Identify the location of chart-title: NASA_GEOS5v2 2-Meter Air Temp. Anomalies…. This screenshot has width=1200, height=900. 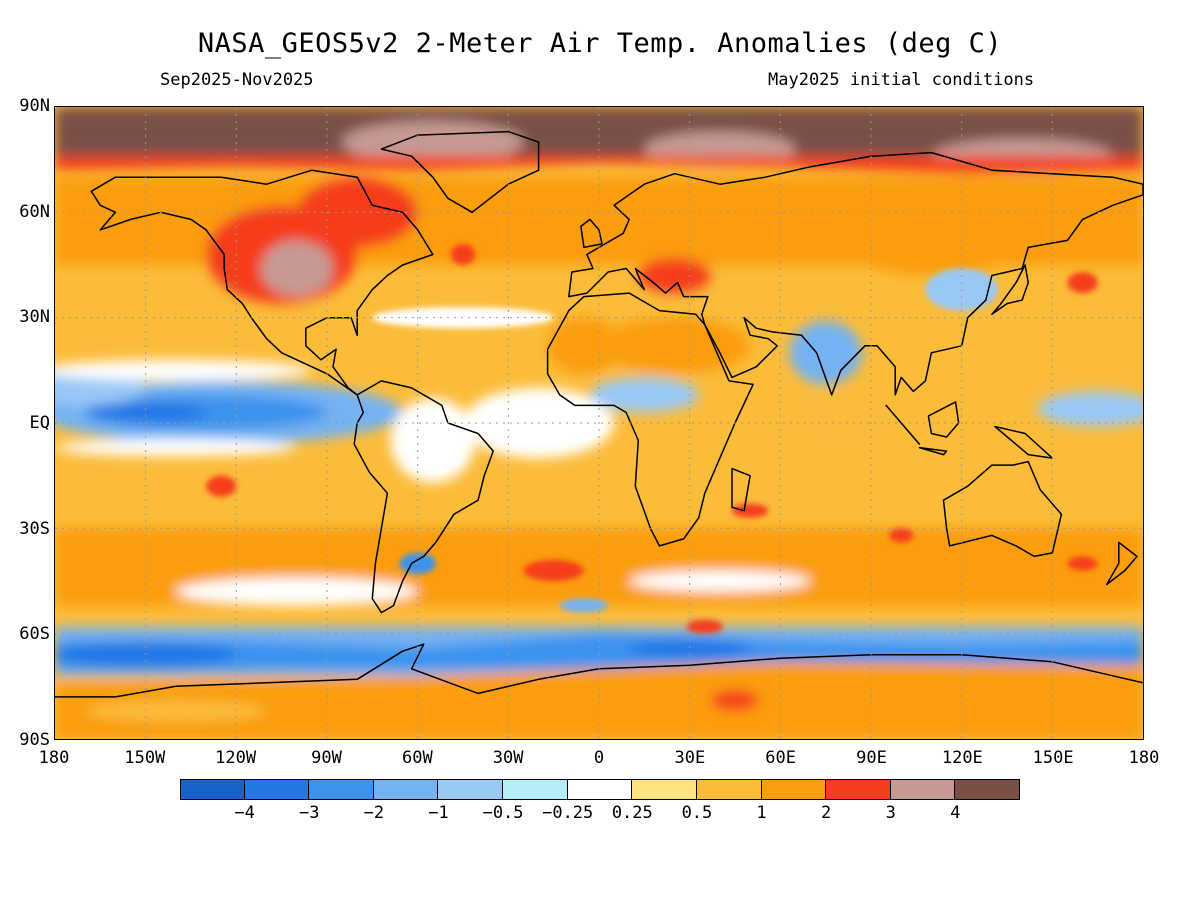
(600, 43).